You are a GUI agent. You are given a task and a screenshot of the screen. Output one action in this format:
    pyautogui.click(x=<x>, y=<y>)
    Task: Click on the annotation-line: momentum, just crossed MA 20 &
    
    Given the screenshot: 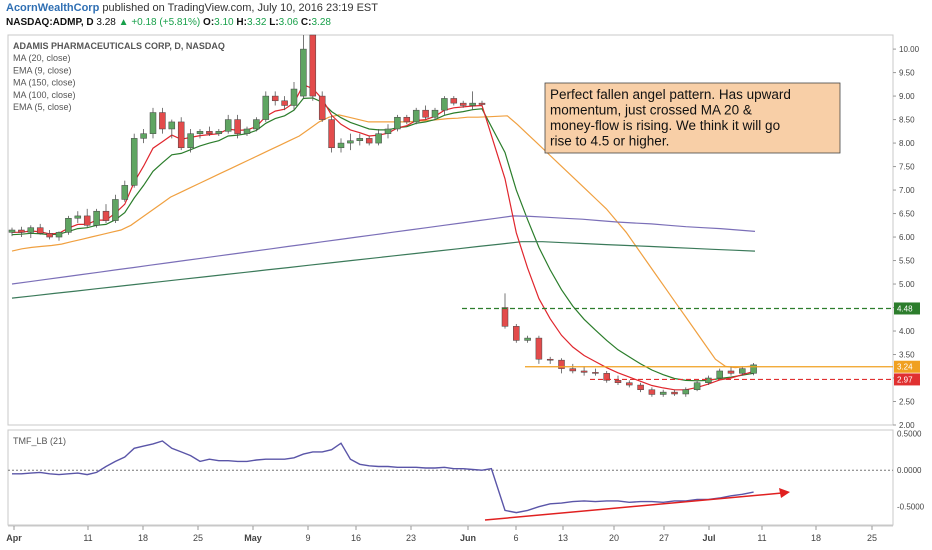 What is the action you would take?
    pyautogui.click(x=651, y=110)
    